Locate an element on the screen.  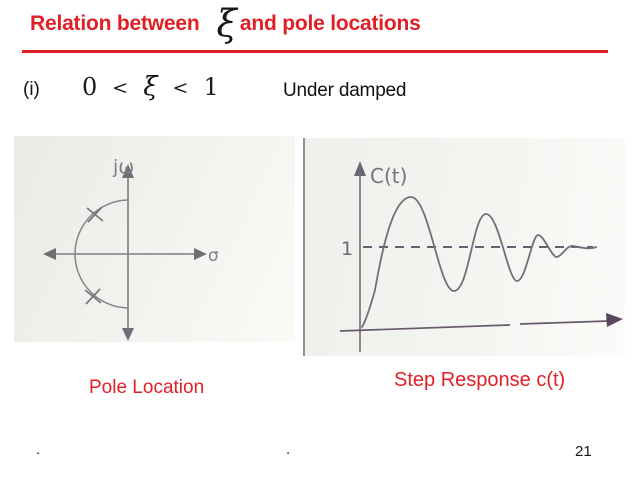
sigma-axis-left-arrow-icon is located at coordinates (49, 254).